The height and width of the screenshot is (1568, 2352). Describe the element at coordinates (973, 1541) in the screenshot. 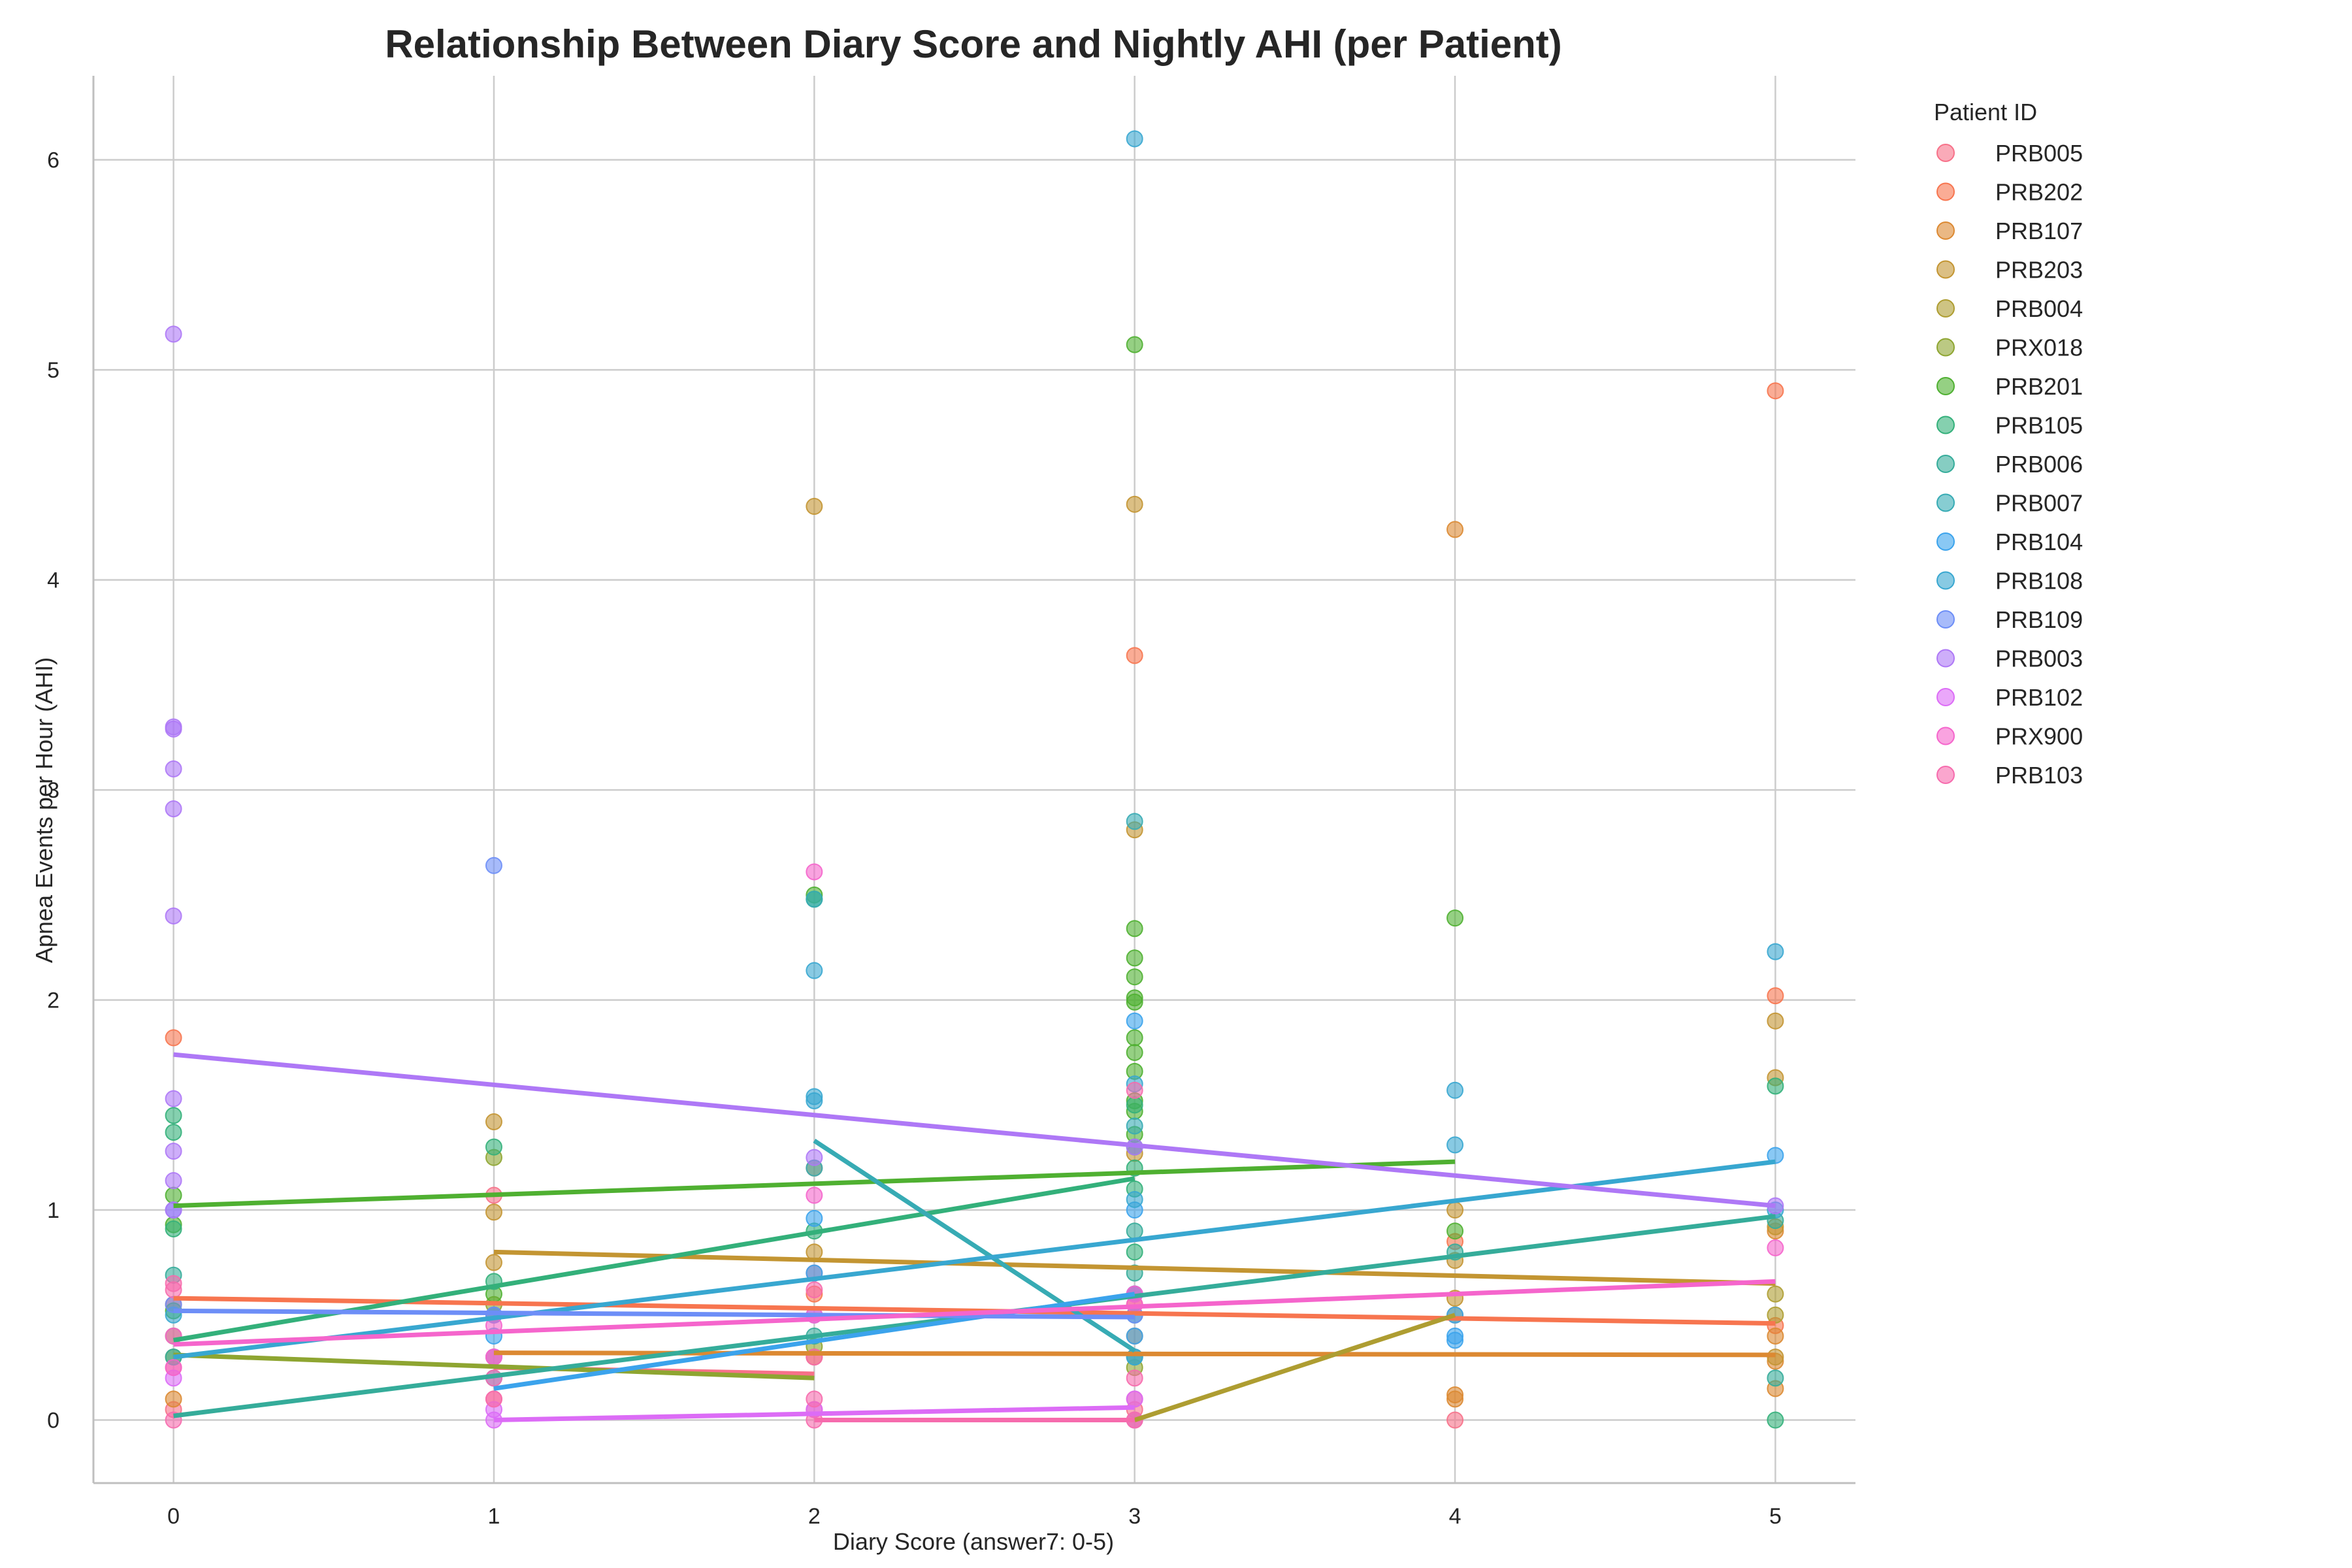

I see `x-axis-label: Diary Score (answer7: 0-5)` at that location.